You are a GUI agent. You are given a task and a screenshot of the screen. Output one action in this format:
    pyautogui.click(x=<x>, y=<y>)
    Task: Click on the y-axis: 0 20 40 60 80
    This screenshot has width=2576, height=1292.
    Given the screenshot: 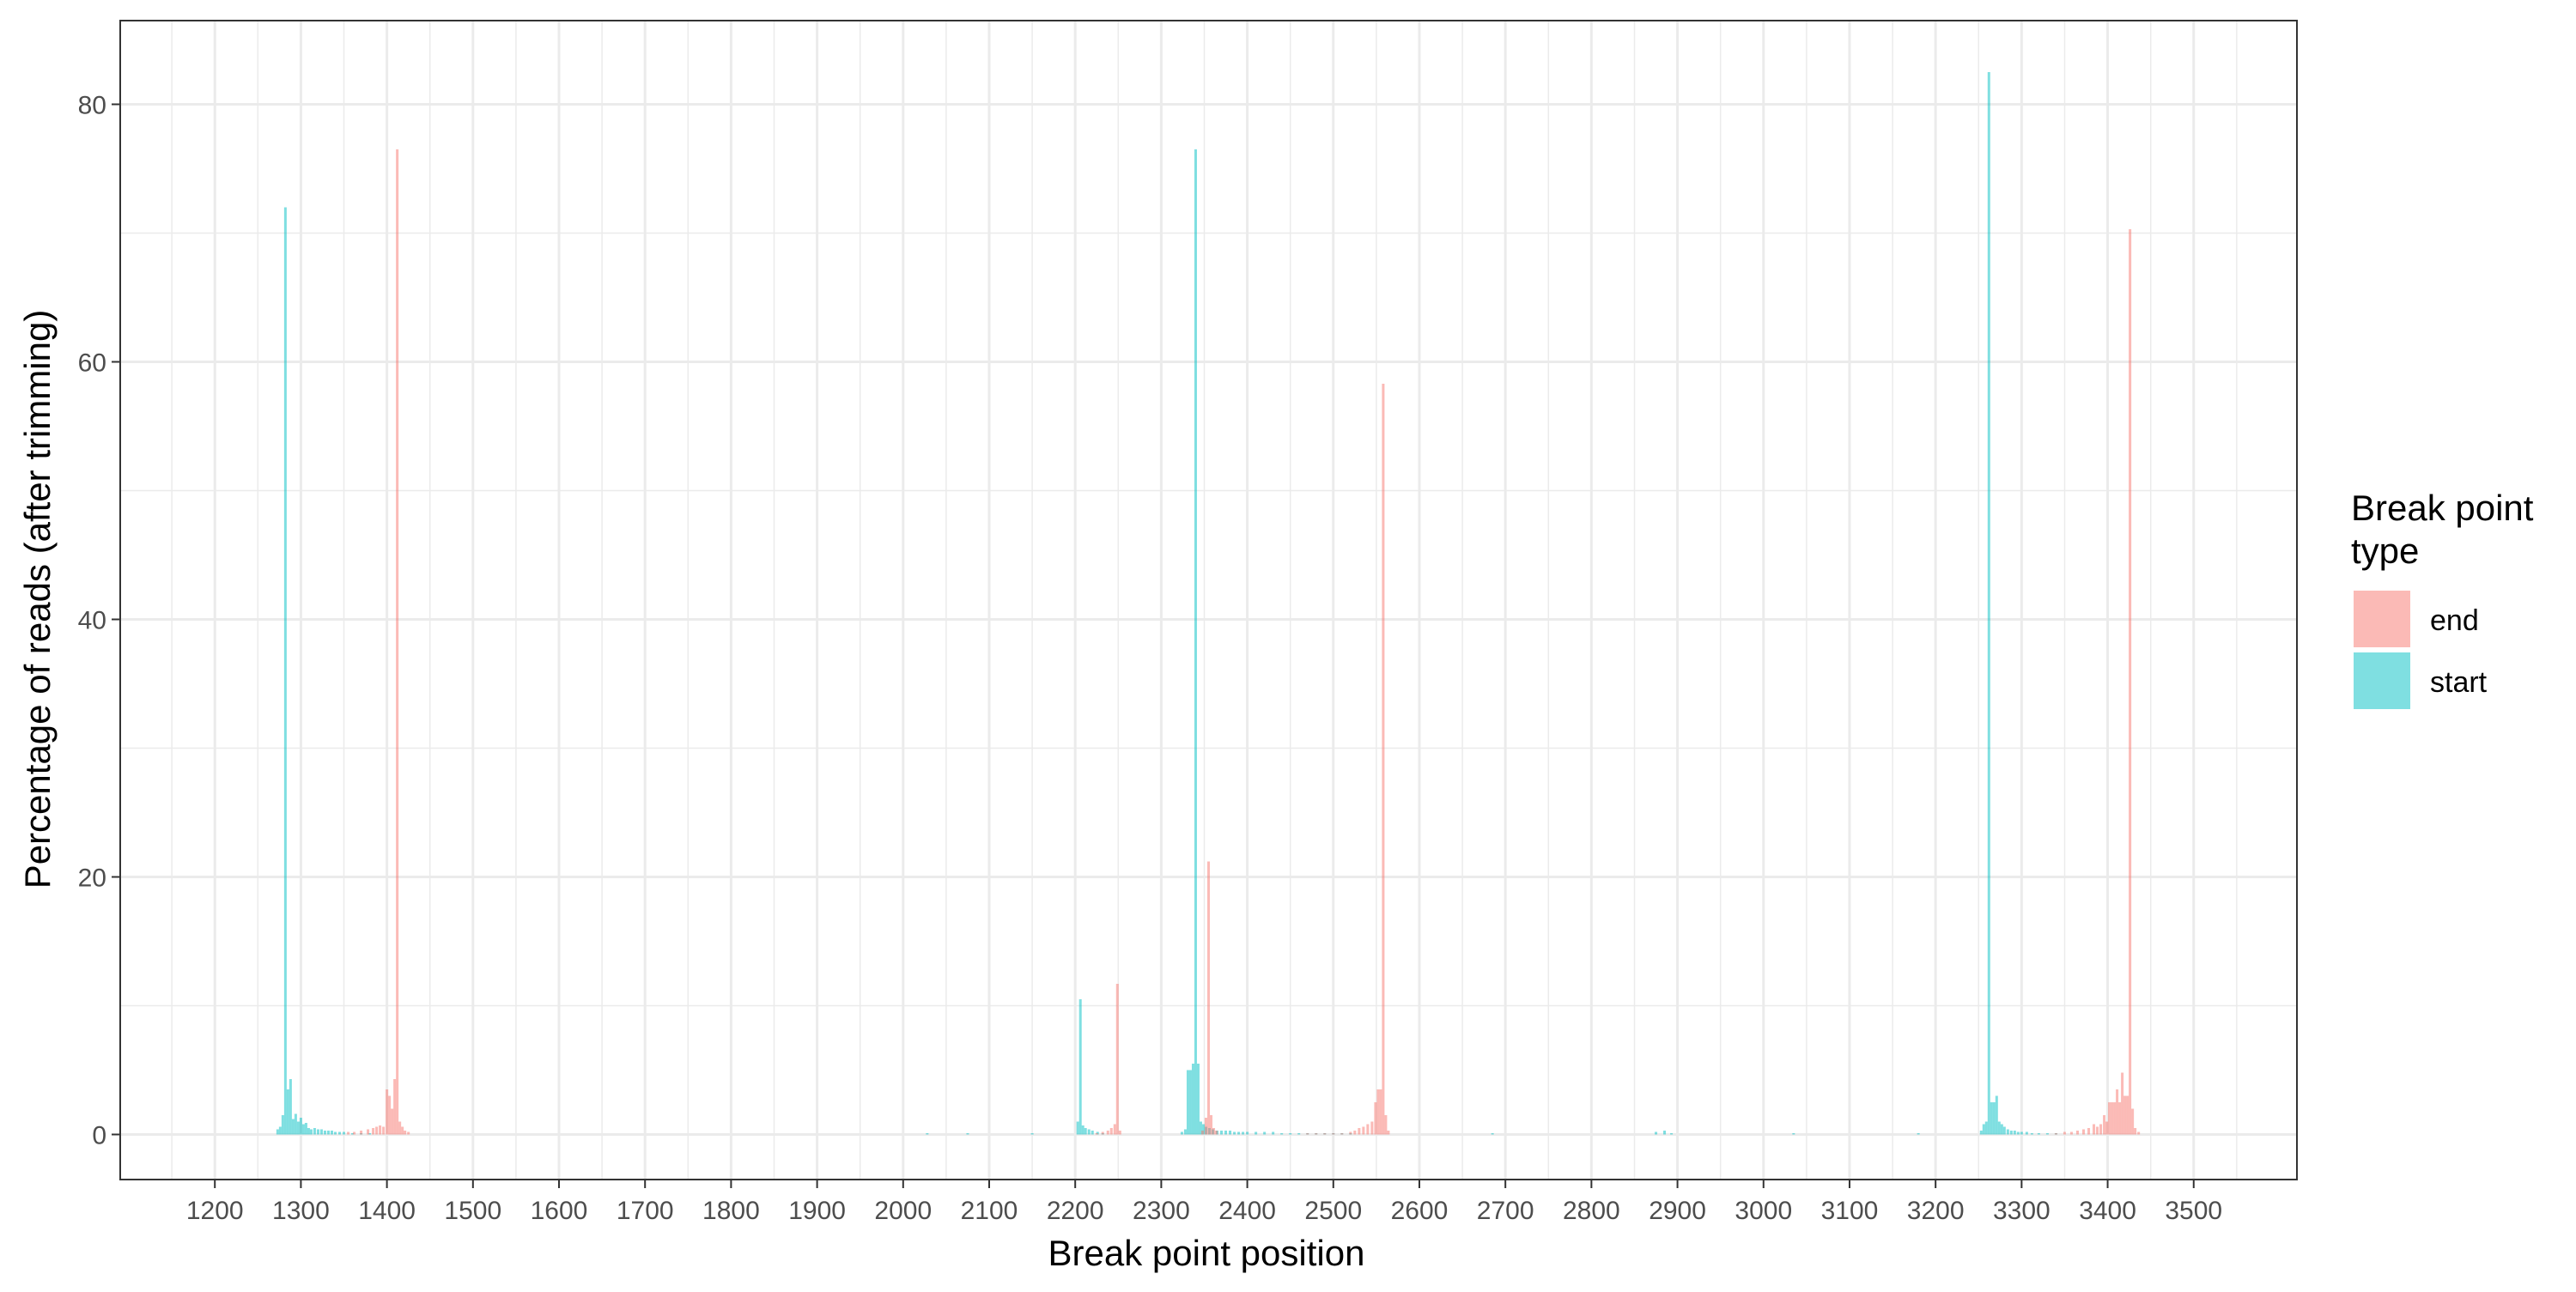 What is the action you would take?
    pyautogui.click(x=99, y=621)
    